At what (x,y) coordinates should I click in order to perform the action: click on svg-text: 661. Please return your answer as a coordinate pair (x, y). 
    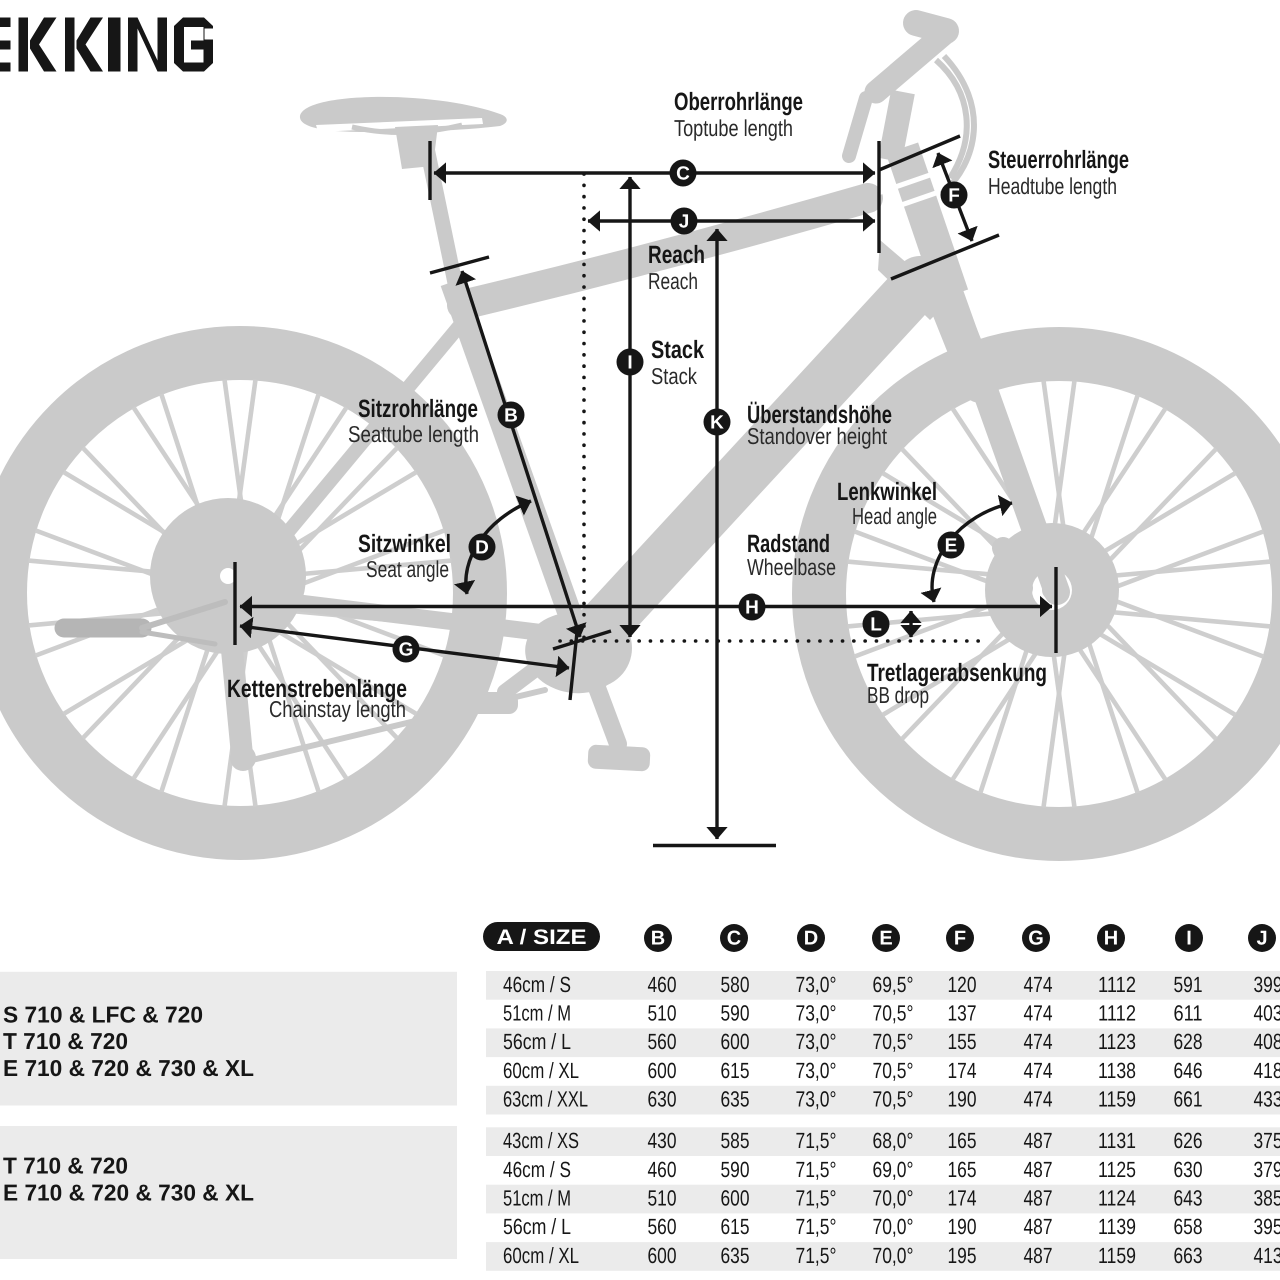
    Looking at the image, I should click on (1188, 1099).